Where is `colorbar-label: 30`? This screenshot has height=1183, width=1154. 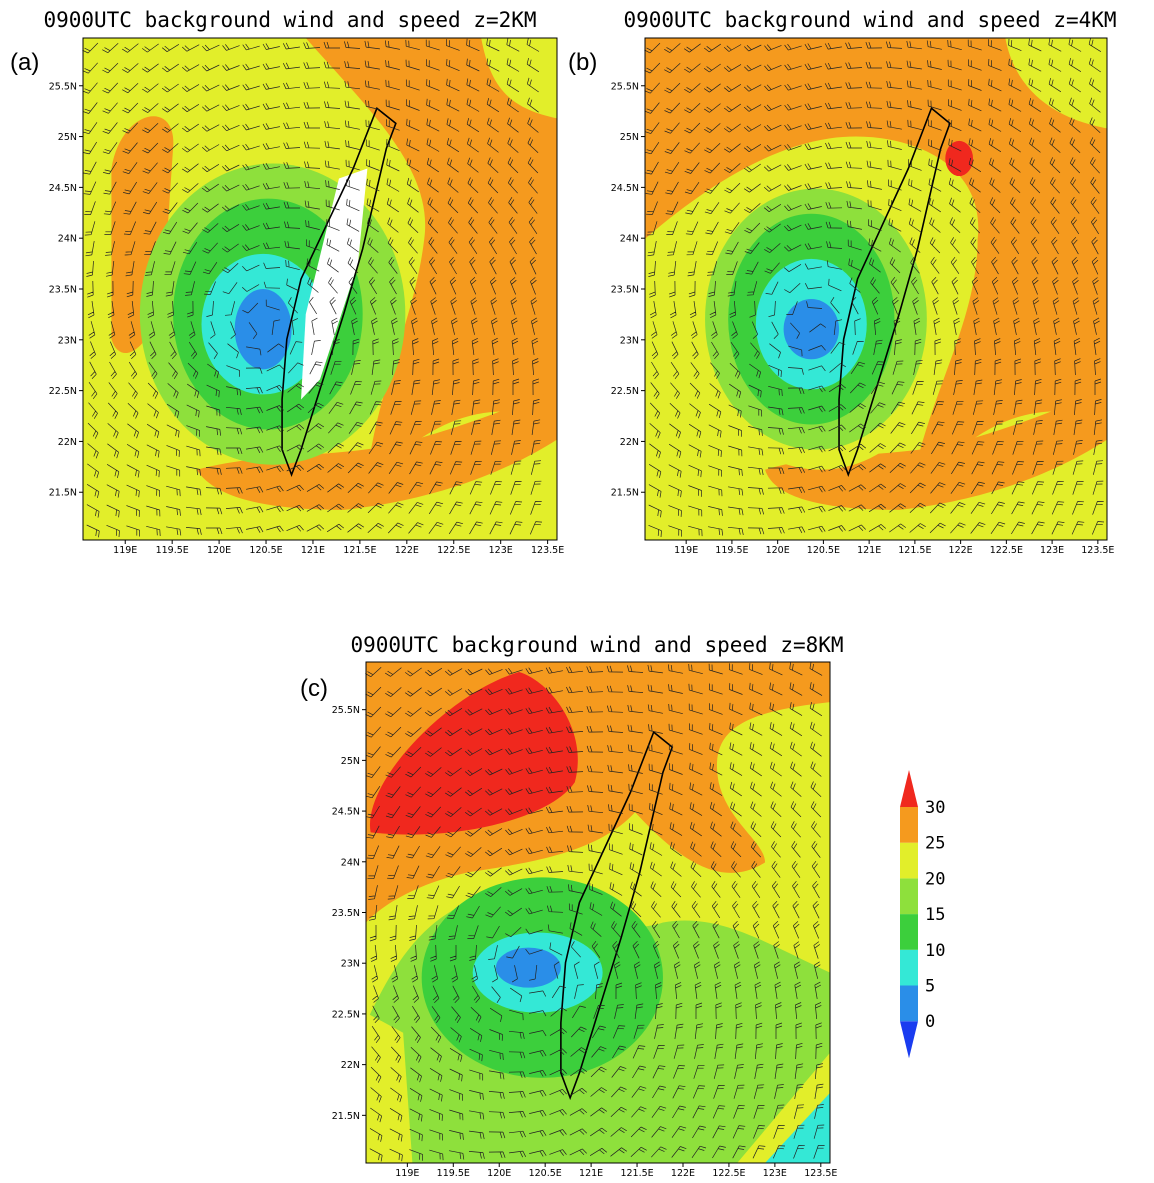
colorbar-label: 30 is located at coordinates (935, 808).